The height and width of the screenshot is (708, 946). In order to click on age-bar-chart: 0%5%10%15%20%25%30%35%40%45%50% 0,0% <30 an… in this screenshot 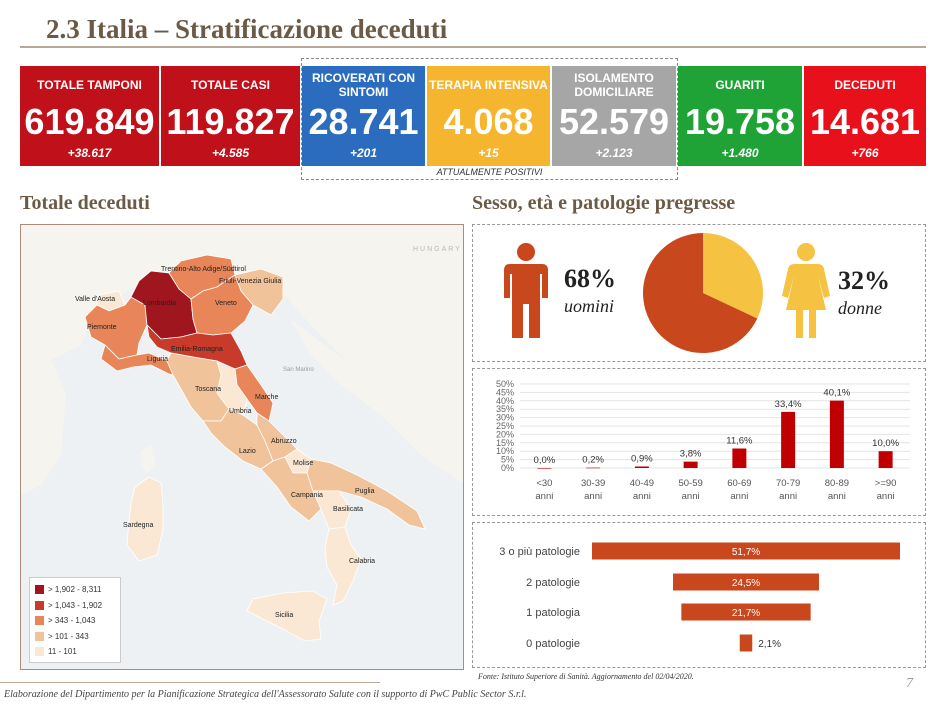, I will do `click(703, 440)`.